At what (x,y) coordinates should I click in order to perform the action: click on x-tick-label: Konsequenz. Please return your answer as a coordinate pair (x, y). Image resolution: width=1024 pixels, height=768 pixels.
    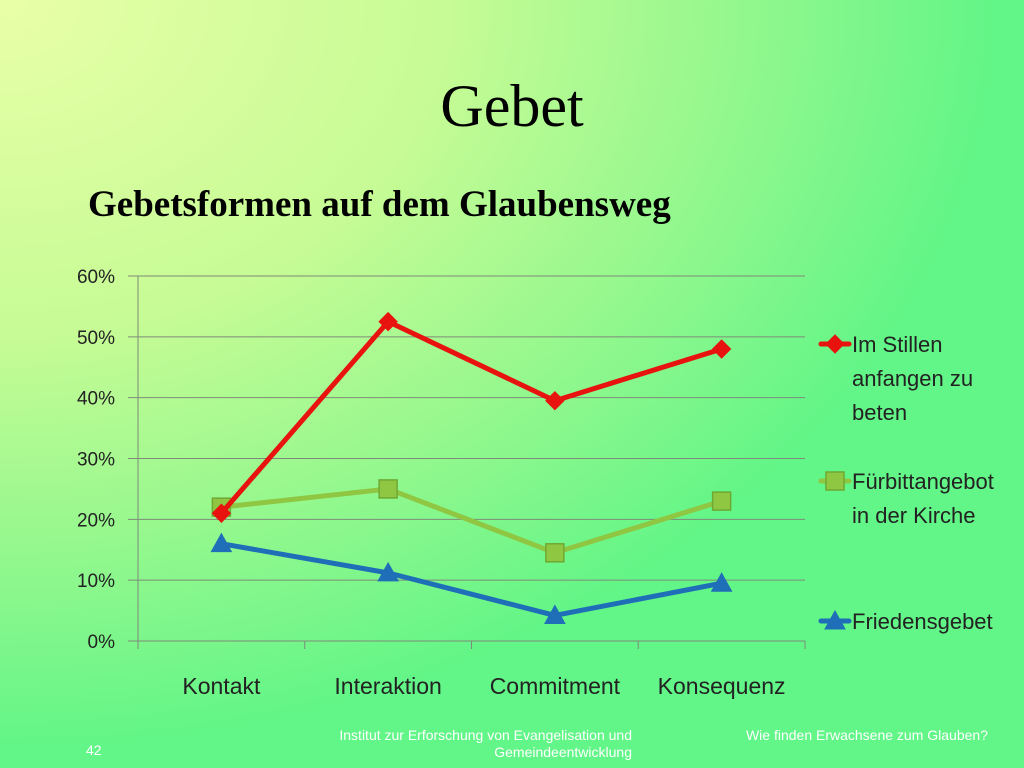
    Looking at the image, I should click on (722, 686).